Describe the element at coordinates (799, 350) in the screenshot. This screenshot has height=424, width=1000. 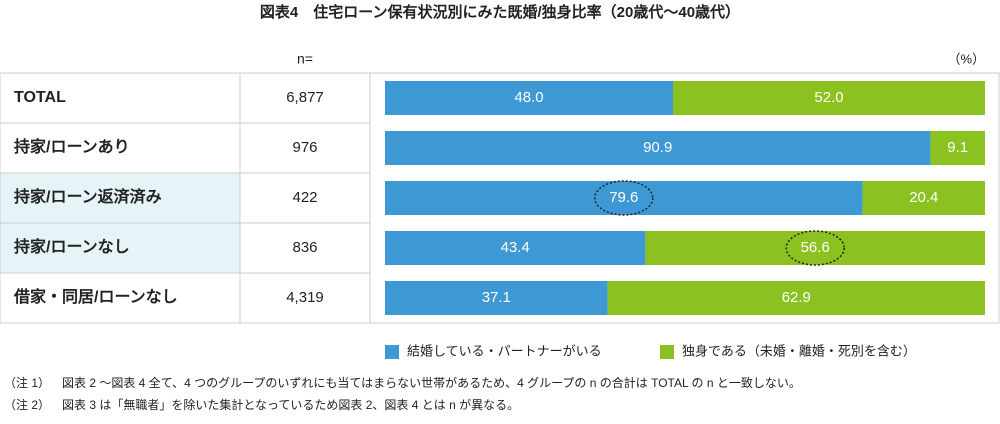
I see `legend-label: 独身である（未婚・離婚・死別を含む）` at that location.